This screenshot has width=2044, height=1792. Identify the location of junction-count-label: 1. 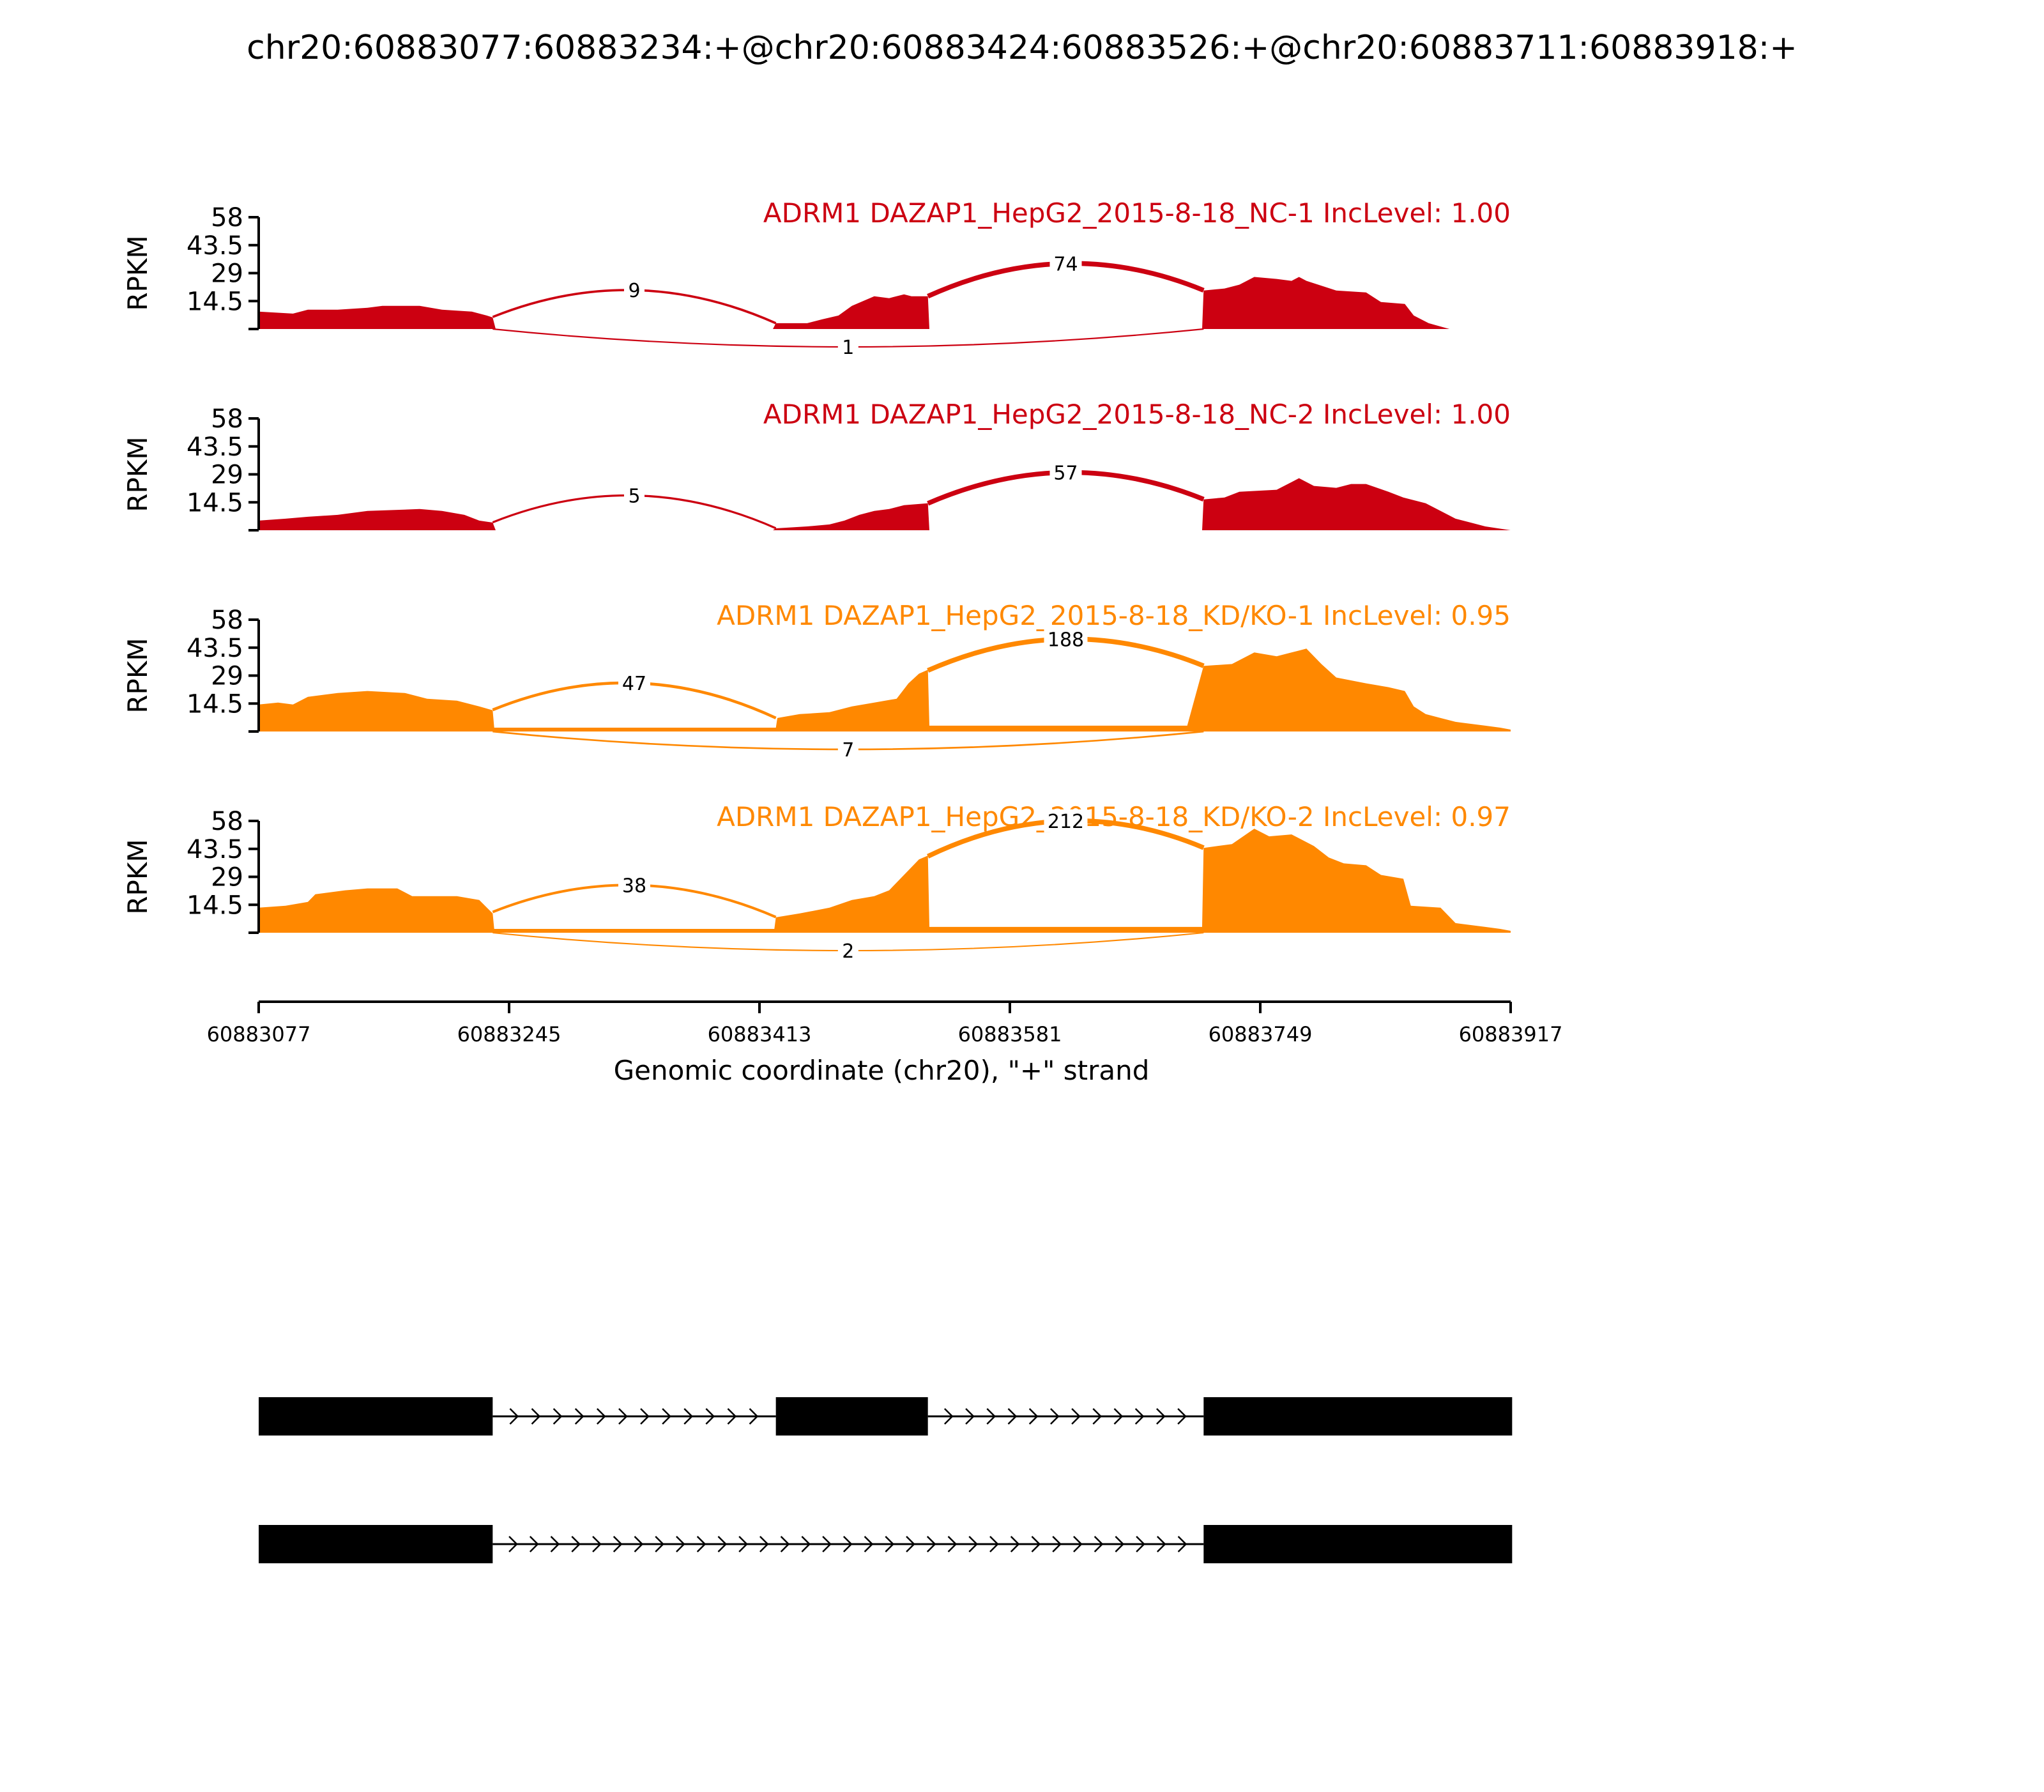
(848, 348).